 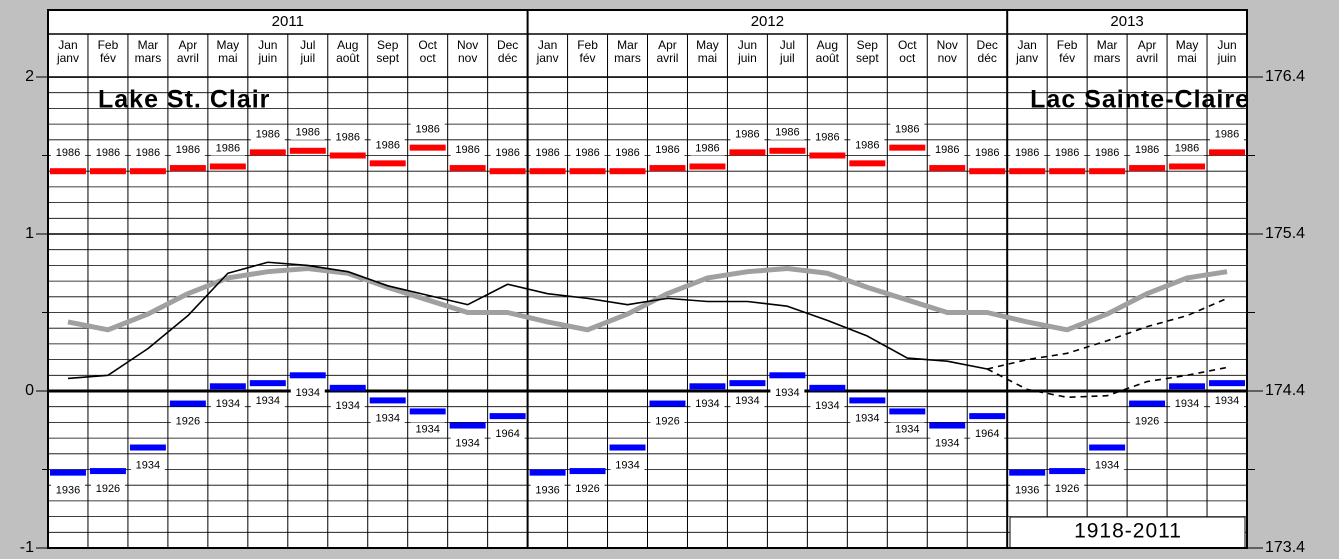 I want to click on month-label: Oct, so click(x=427, y=45).